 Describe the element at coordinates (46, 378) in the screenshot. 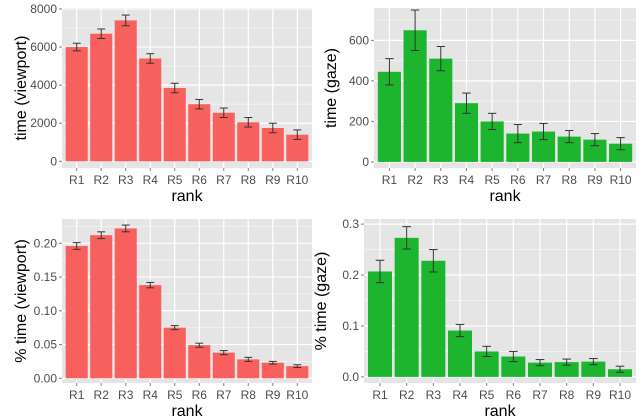

I see `y-tick-label: 0.00` at that location.